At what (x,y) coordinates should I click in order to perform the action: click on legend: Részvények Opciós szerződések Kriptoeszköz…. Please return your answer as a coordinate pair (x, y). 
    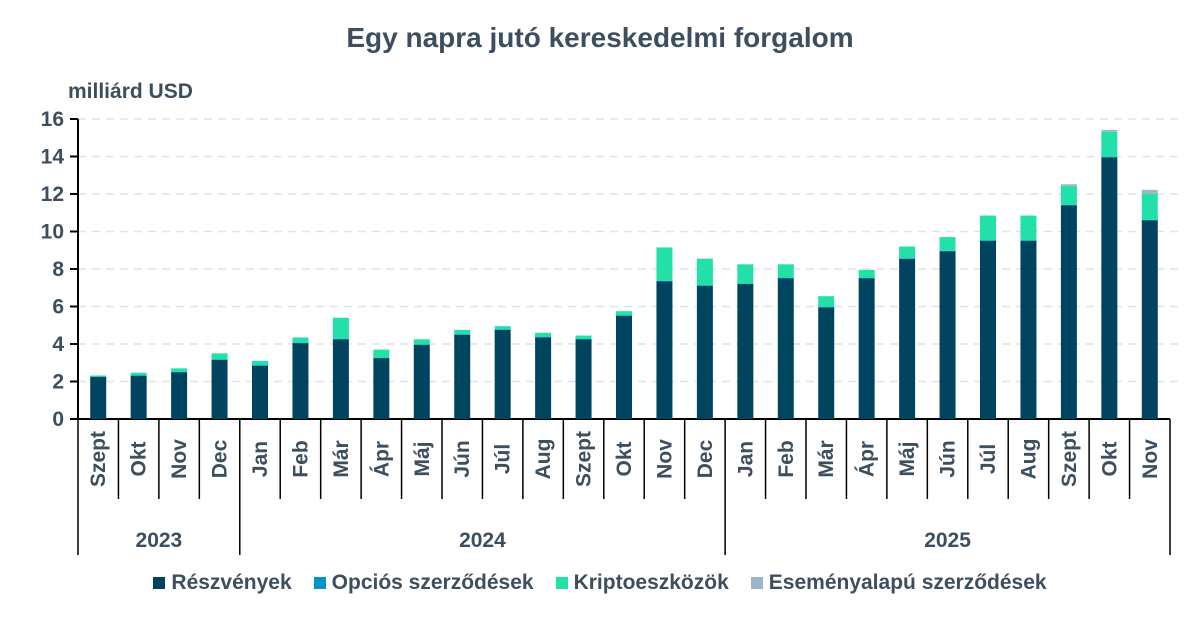
    Looking at the image, I should click on (600, 583).